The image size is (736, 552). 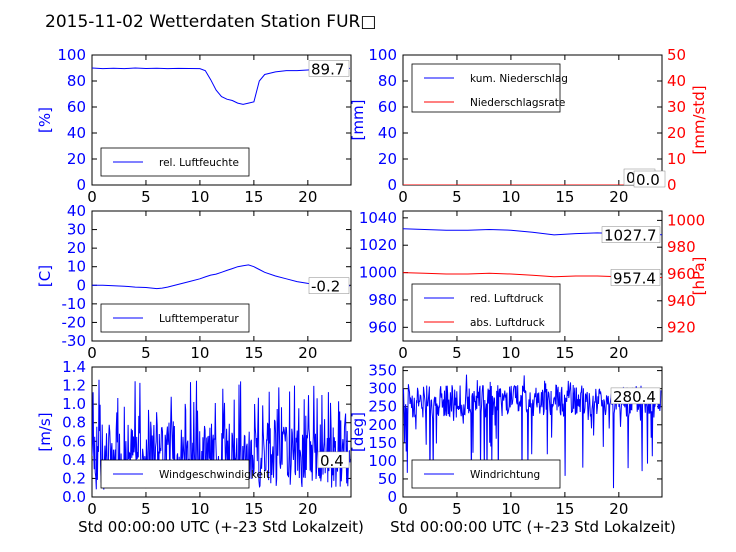 What do you see at coordinates (74, 441) in the screenshot?
I see `y-tick-label: 0.6` at bounding box center [74, 441].